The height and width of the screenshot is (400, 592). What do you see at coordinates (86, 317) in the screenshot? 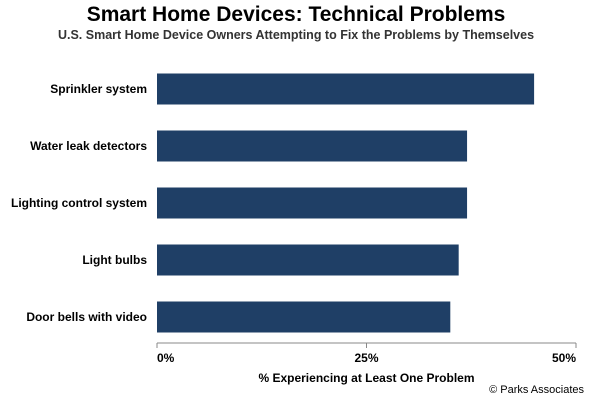
I see `category-label-4: Door bells with video` at bounding box center [86, 317].